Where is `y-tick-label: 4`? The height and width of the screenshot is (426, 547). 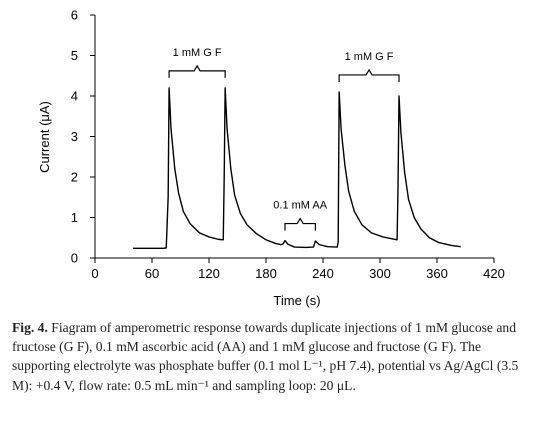 y-tick-label: 4 is located at coordinates (74, 96).